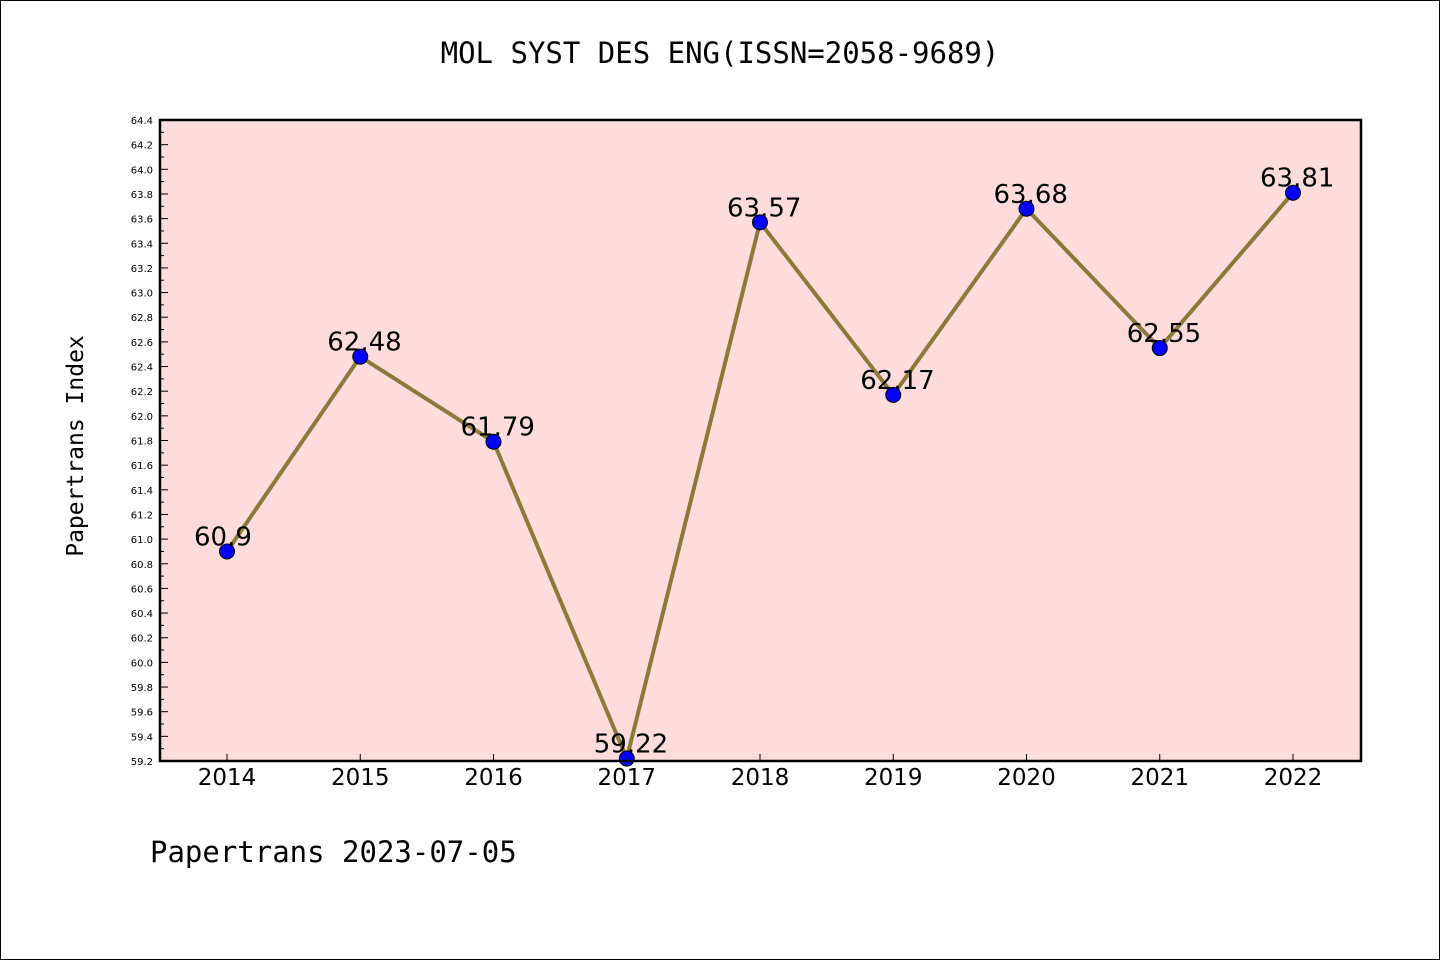  I want to click on x-tick-label: 2019, so click(893, 778).